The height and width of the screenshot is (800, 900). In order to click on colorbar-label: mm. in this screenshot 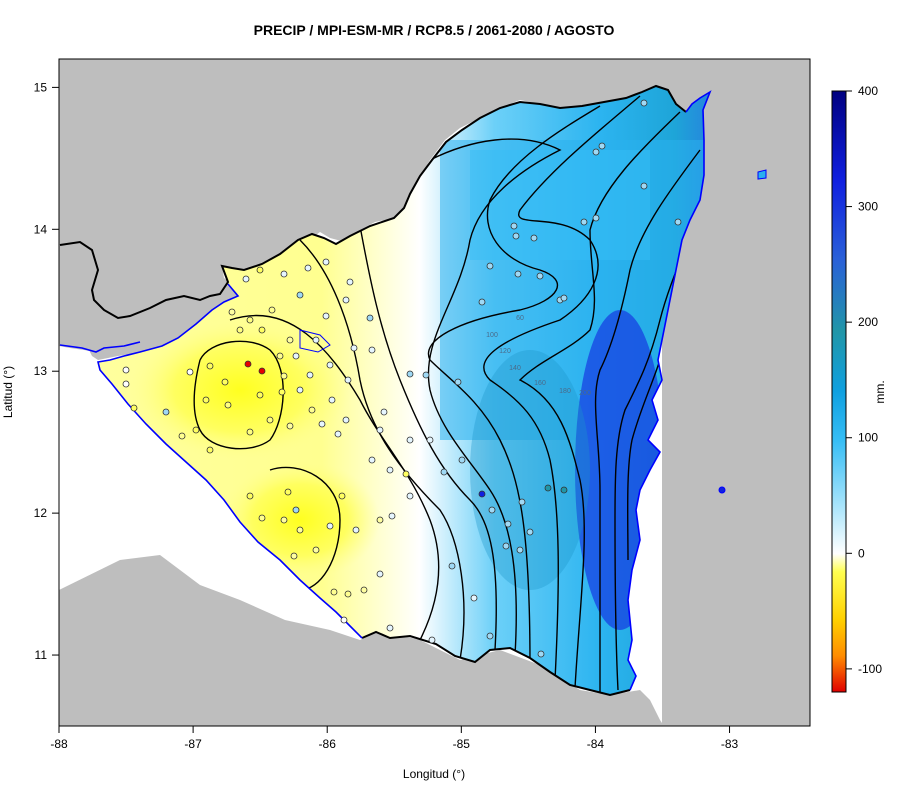, I will do `click(880, 391)`.